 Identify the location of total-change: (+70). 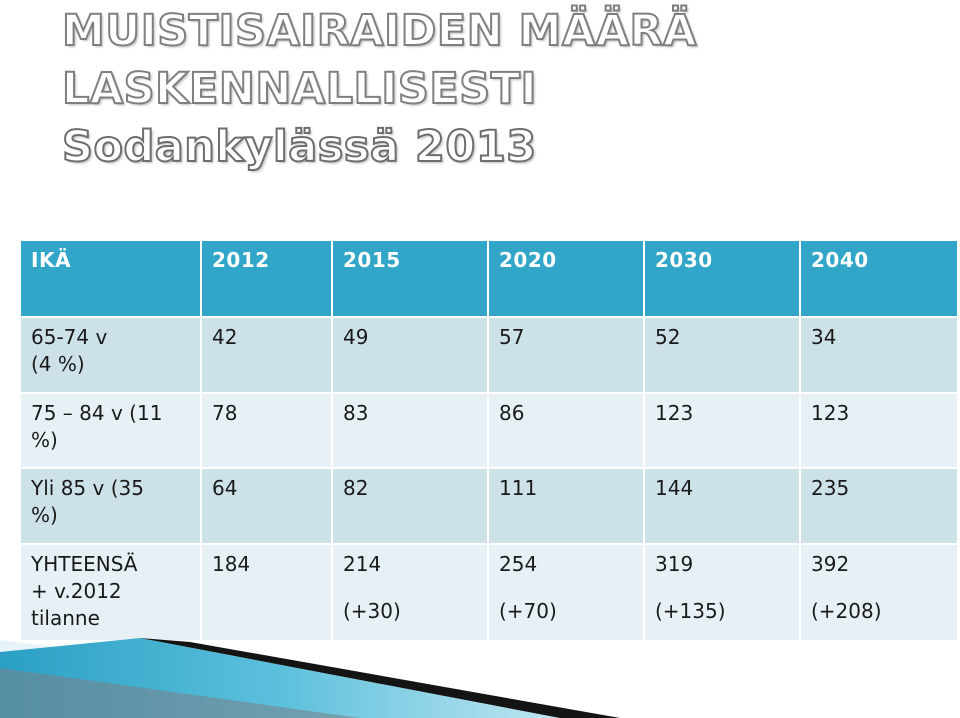
(528, 611).